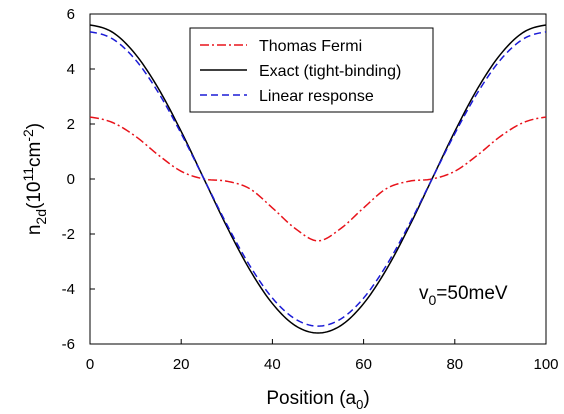  Describe the element at coordinates (272, 364) in the screenshot. I see `x-tick-label: 40` at that location.